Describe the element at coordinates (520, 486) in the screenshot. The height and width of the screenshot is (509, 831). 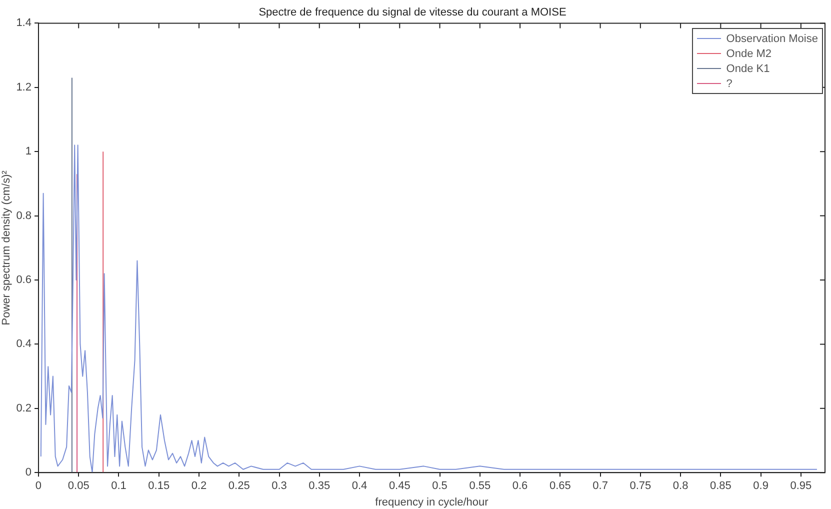
I see `x-tick-label: 0.6` at that location.